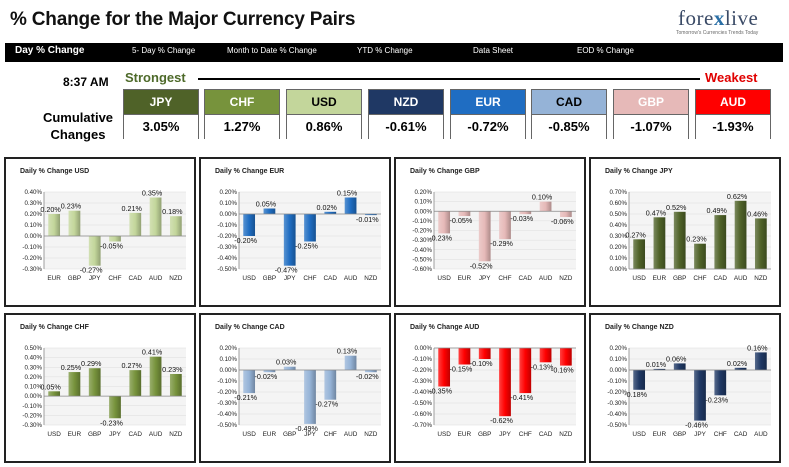 The height and width of the screenshot is (467, 789). What do you see at coordinates (639, 327) in the screenshot?
I see `chart-title: Daily % Change NZD` at bounding box center [639, 327].